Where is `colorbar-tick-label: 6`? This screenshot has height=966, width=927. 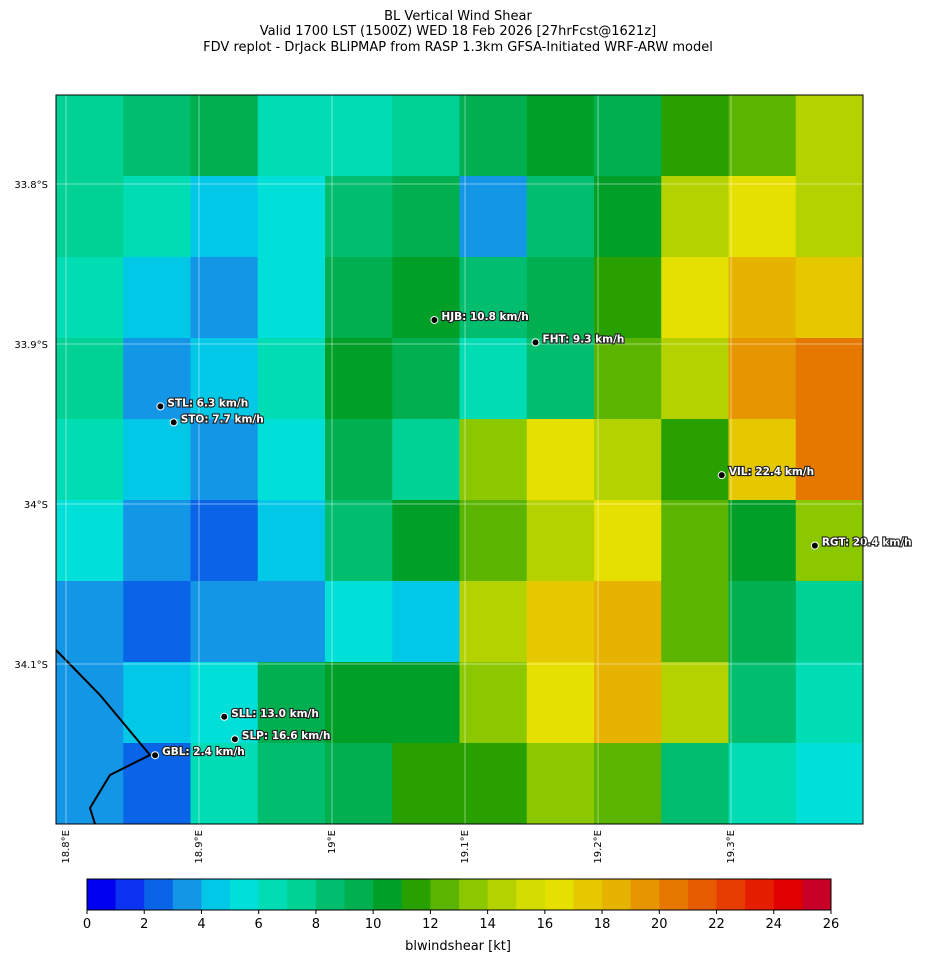 colorbar-tick-label: 6 is located at coordinates (259, 924).